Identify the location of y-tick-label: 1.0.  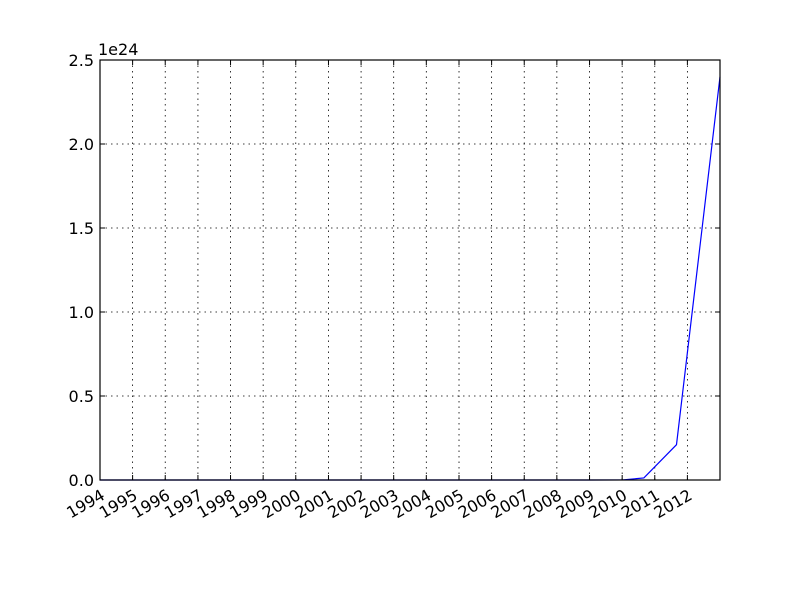
(81, 312).